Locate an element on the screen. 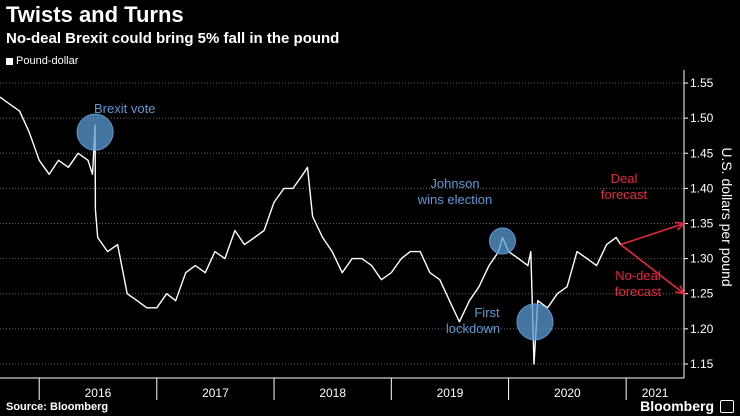 This screenshot has width=740, height=416. source-note: Source: Bloomberg is located at coordinates (57, 407).